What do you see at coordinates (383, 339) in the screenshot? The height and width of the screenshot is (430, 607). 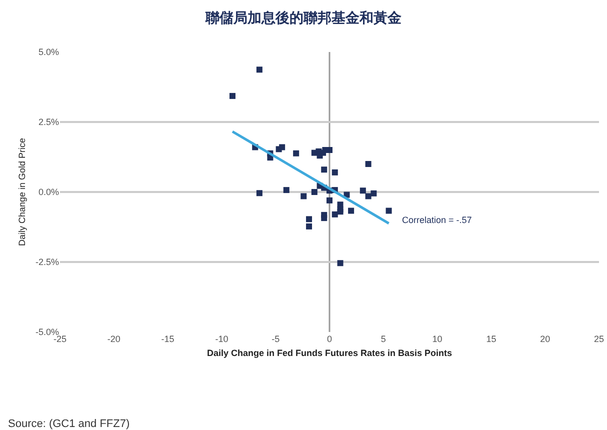 I see `x-tick-label: 5` at bounding box center [383, 339].